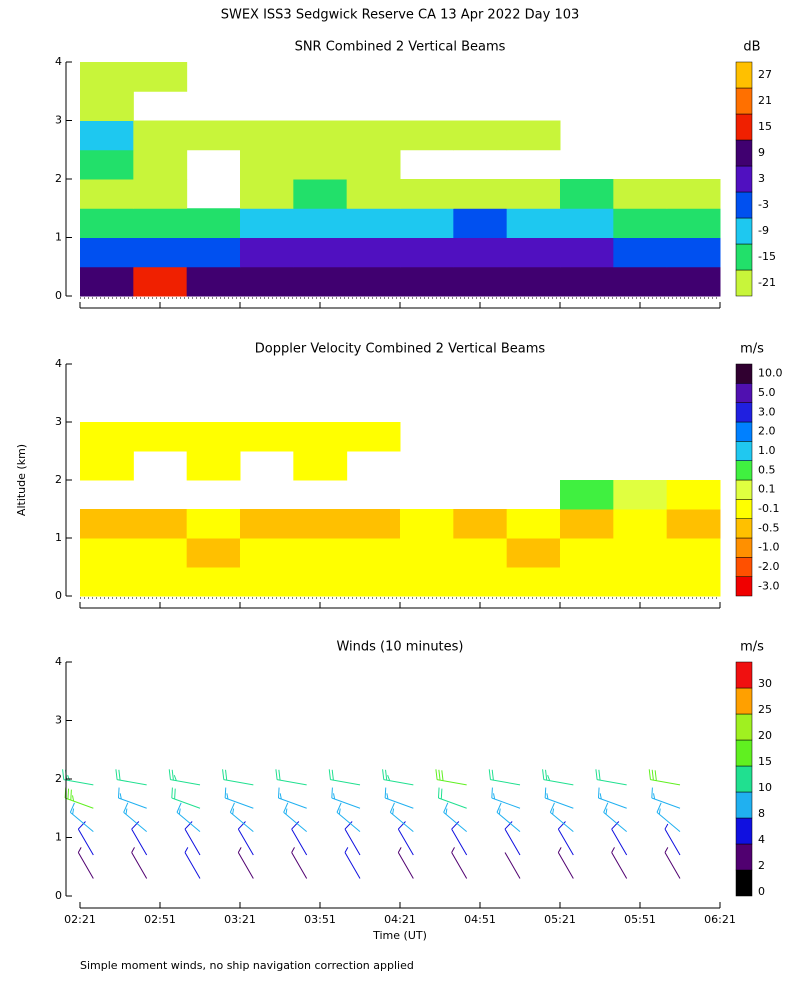 Image resolution: width=800 pixels, height=1000 pixels. Describe the element at coordinates (763, 230) in the screenshot. I see `colorbar-label: -9` at that location.